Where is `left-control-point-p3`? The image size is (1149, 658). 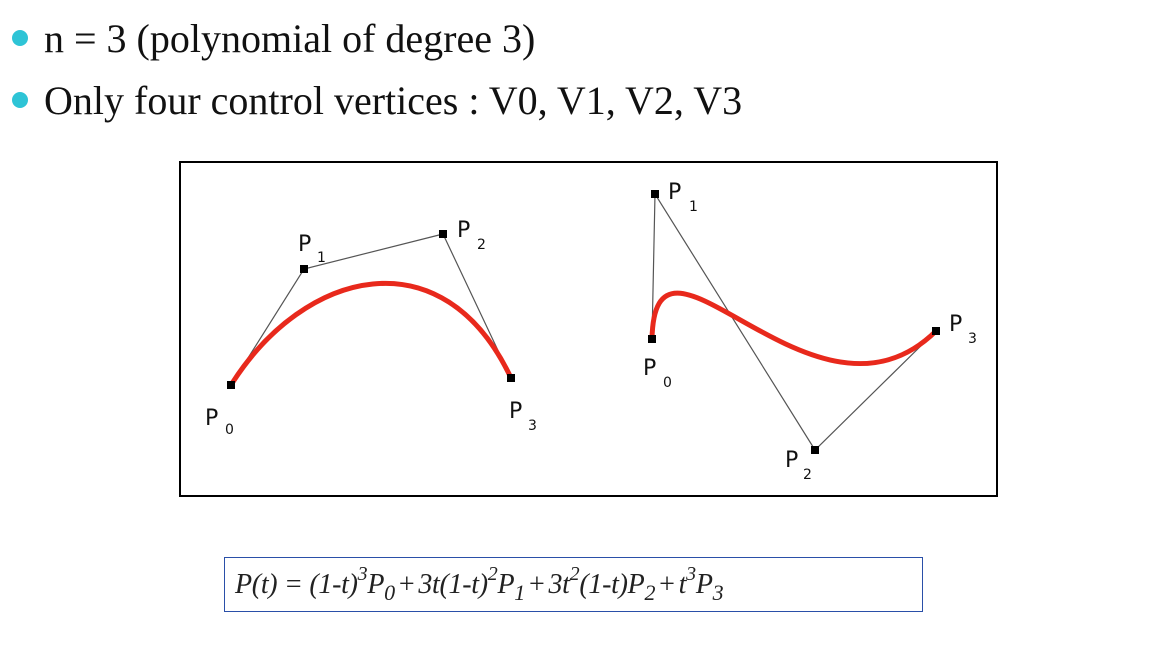 left-control-point-p3 is located at coordinates (511, 378).